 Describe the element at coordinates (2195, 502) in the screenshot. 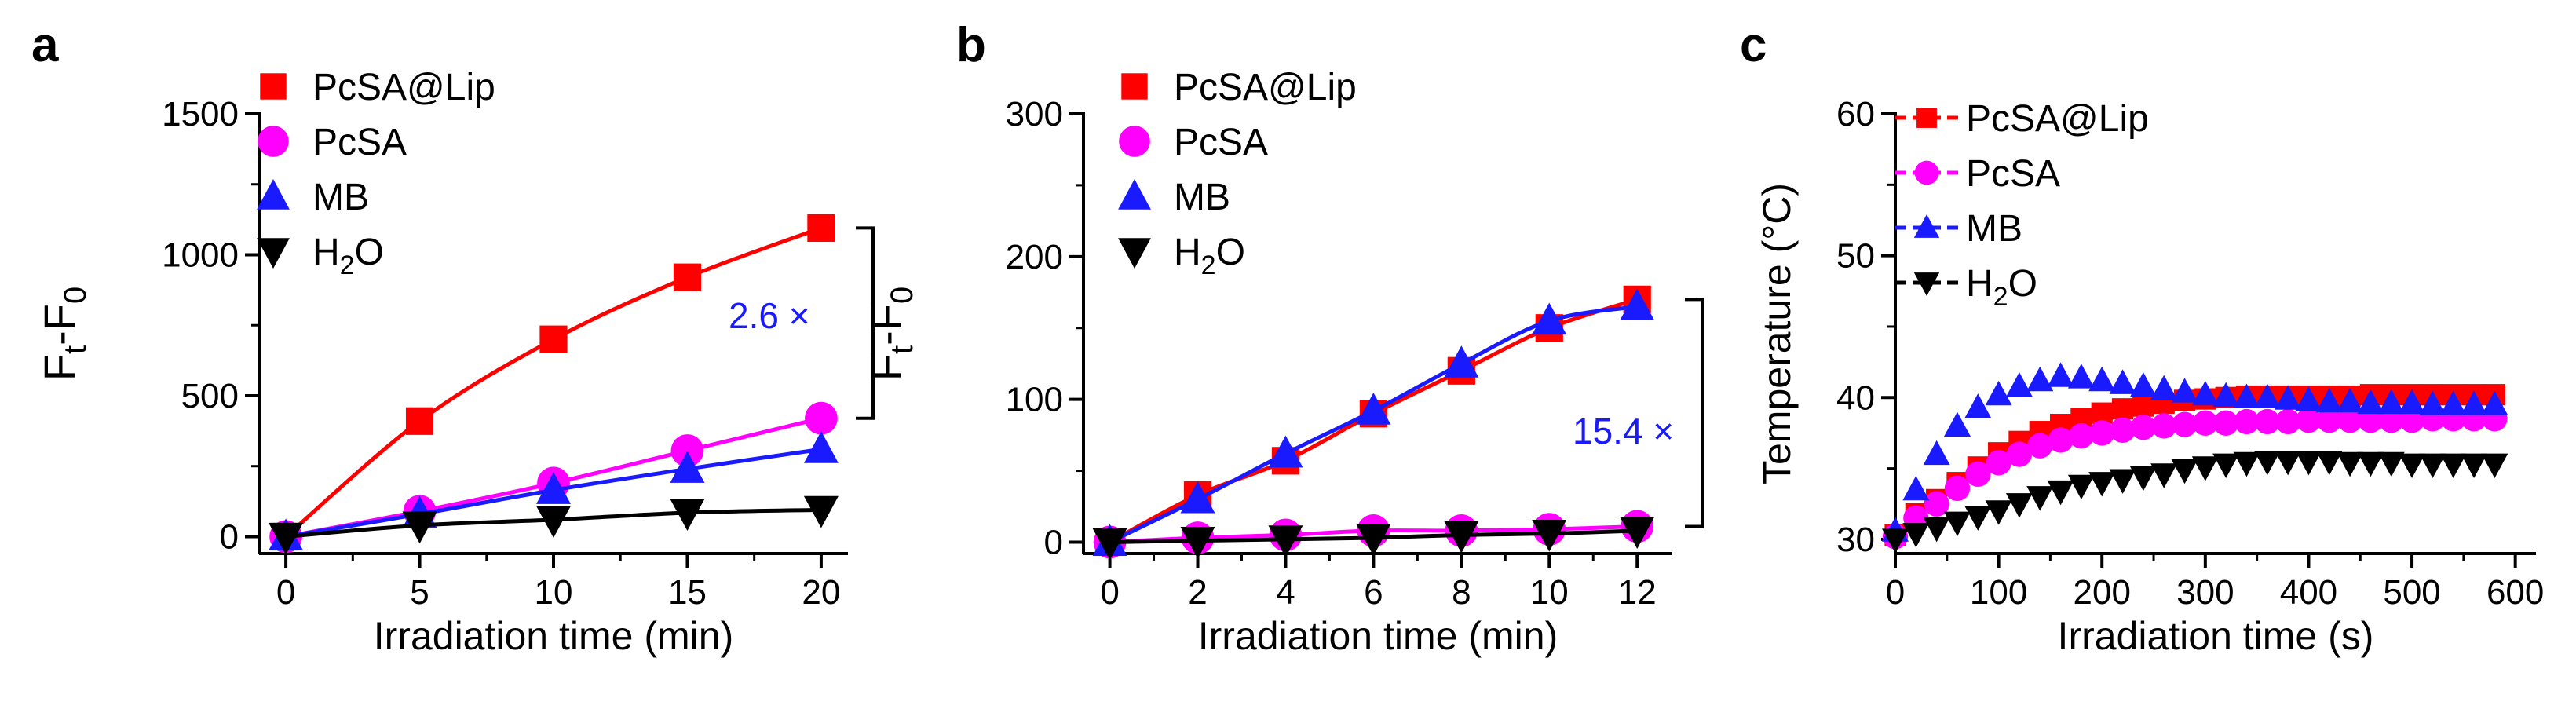

I see `series-h2o` at that location.